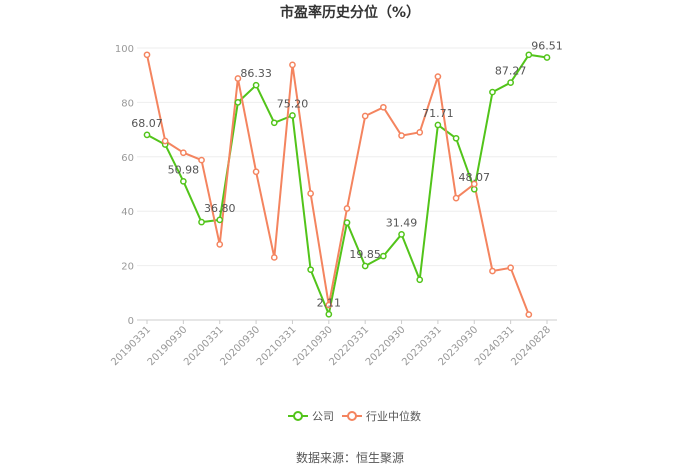 The width and height of the screenshot is (700, 473). Describe the element at coordinates (402, 222) in the screenshot. I see `data-label: 31.49` at that location.